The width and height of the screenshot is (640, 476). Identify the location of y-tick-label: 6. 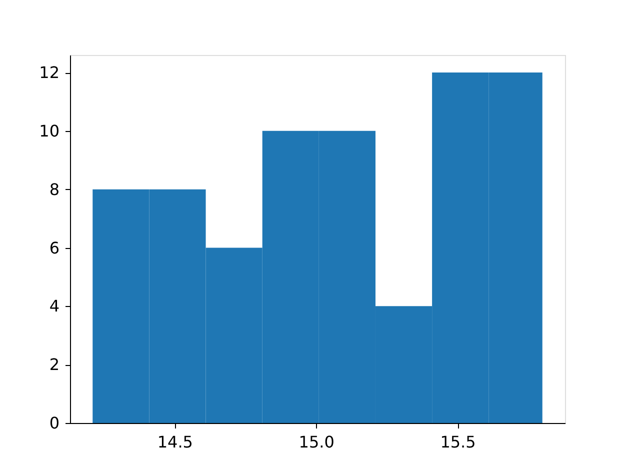
(54, 248).